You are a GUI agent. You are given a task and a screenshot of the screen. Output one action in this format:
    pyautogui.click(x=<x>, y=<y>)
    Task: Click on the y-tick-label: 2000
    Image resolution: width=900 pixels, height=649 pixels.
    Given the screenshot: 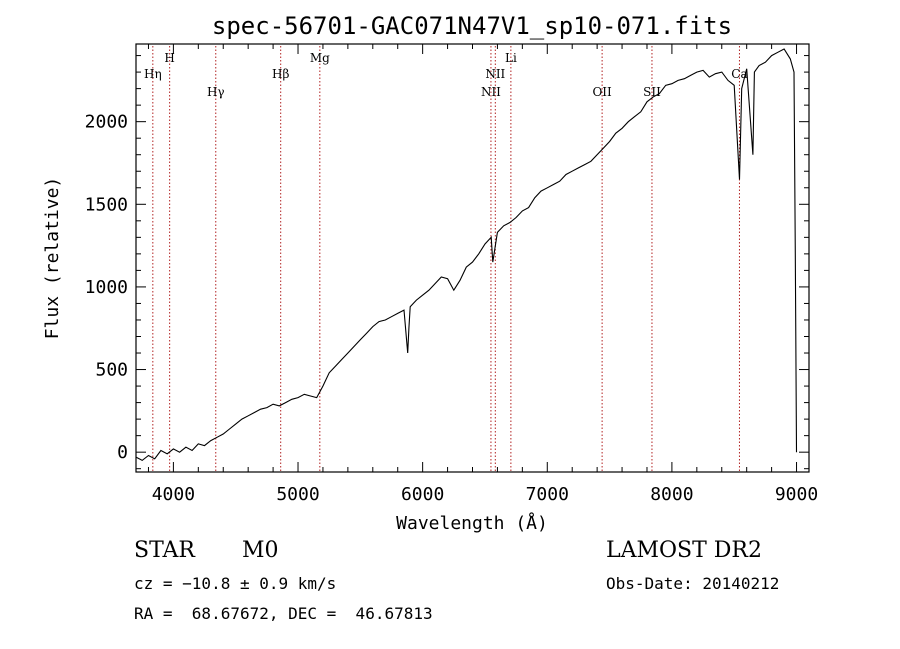 What is the action you would take?
    pyautogui.click(x=106, y=122)
    